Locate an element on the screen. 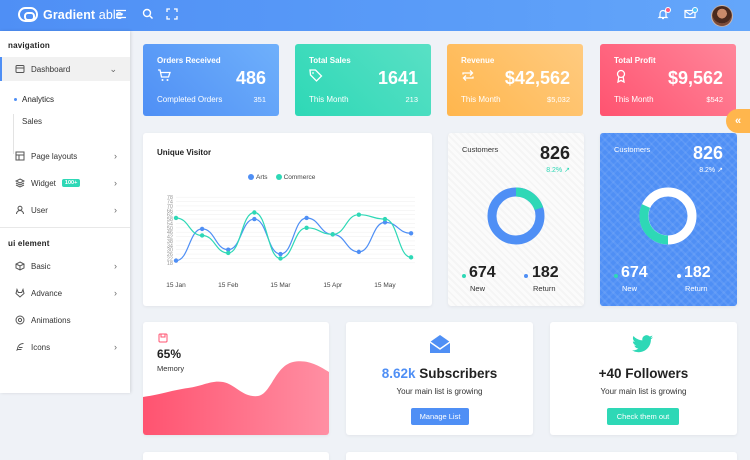 The height and width of the screenshot is (460, 750). sidebar-item-user: User › is located at coordinates (65, 210).